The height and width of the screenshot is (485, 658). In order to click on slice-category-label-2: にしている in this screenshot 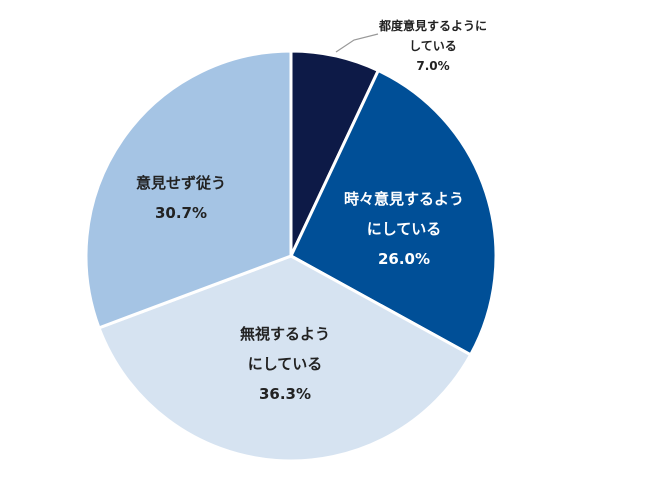, I will do `click(285, 364)`.